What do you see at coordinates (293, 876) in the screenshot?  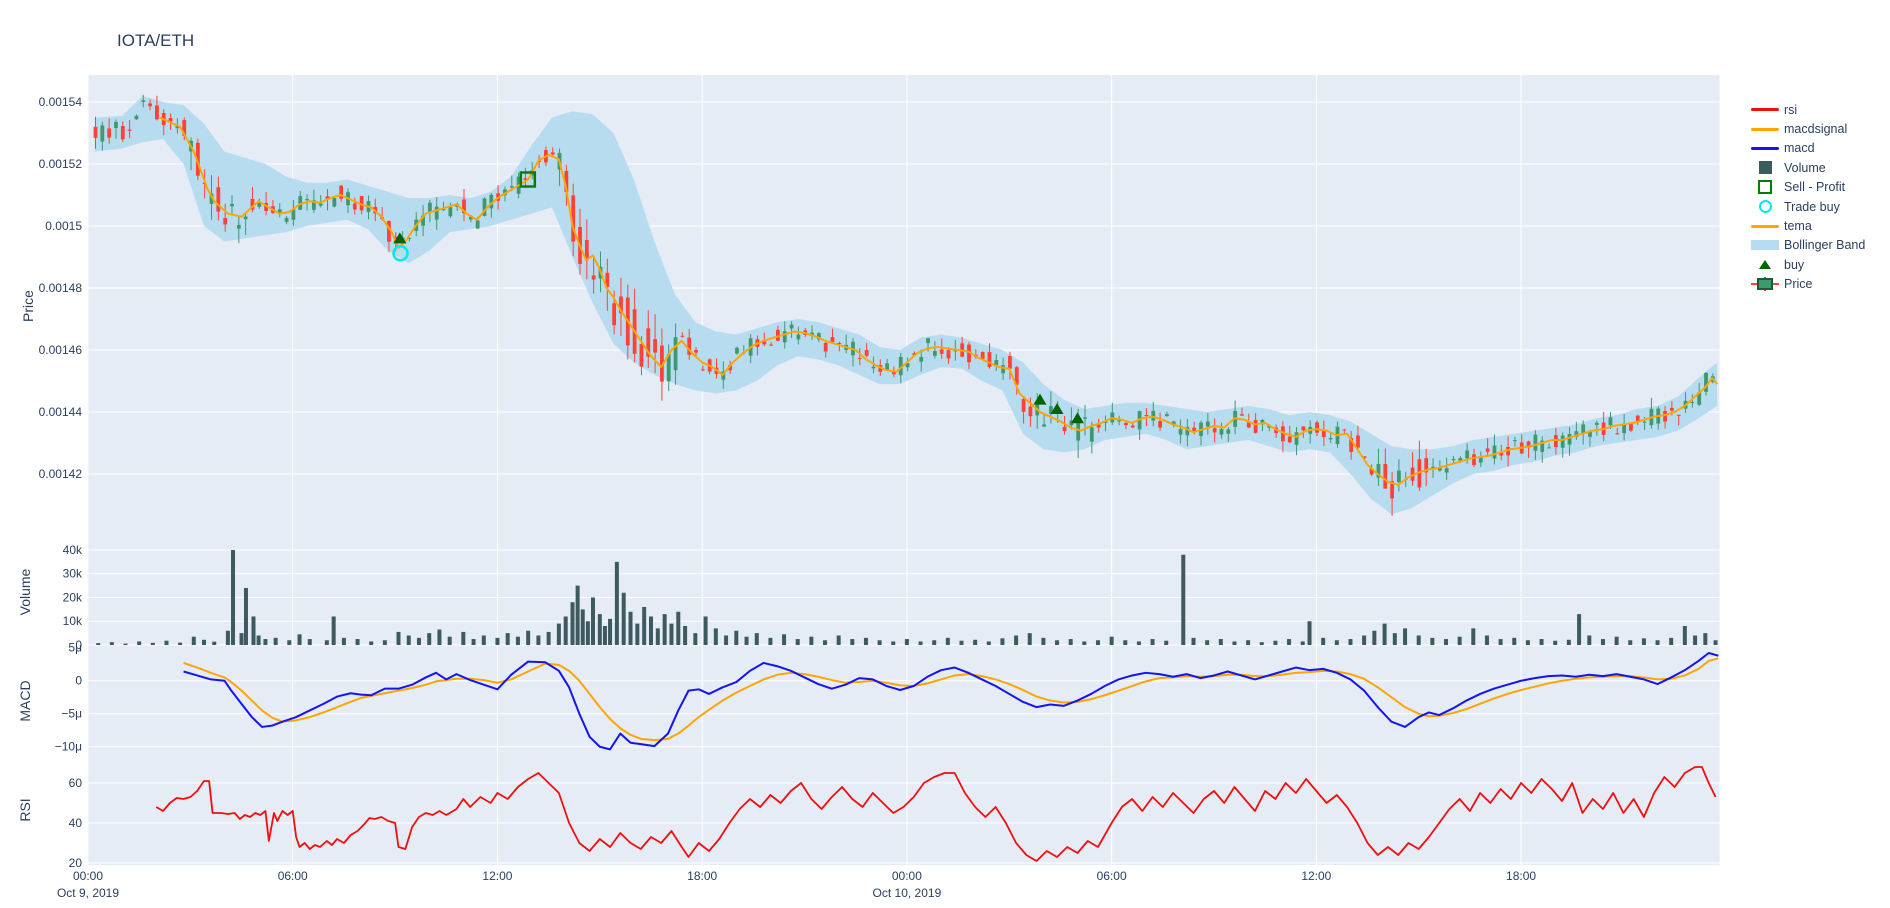 I see `x-tick-label: 06:00` at bounding box center [293, 876].